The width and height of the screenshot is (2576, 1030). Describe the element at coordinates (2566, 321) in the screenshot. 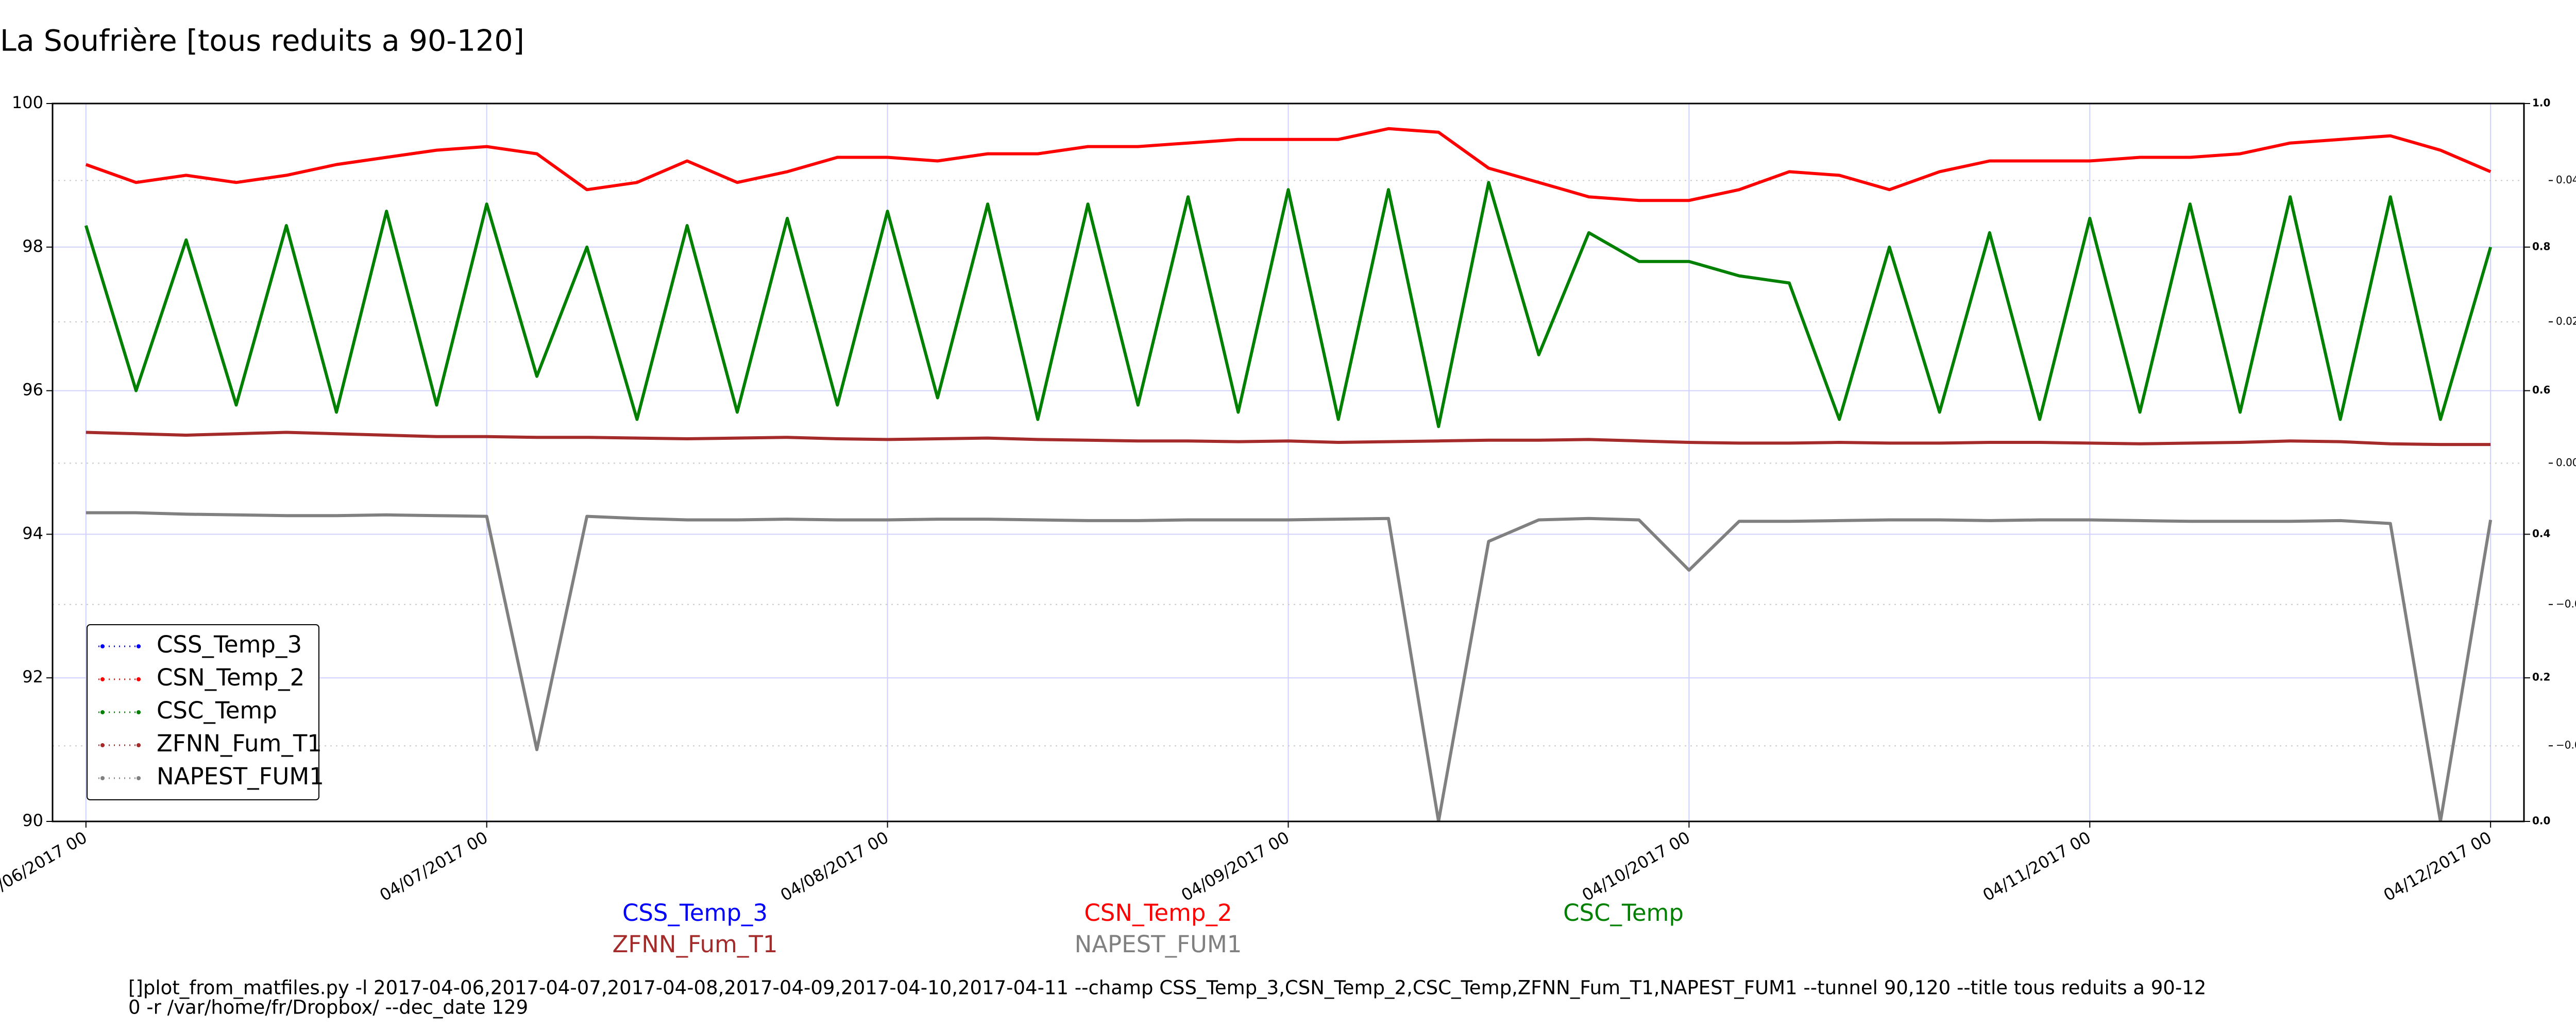

I see `y3-tick-label: 0.02` at that location.